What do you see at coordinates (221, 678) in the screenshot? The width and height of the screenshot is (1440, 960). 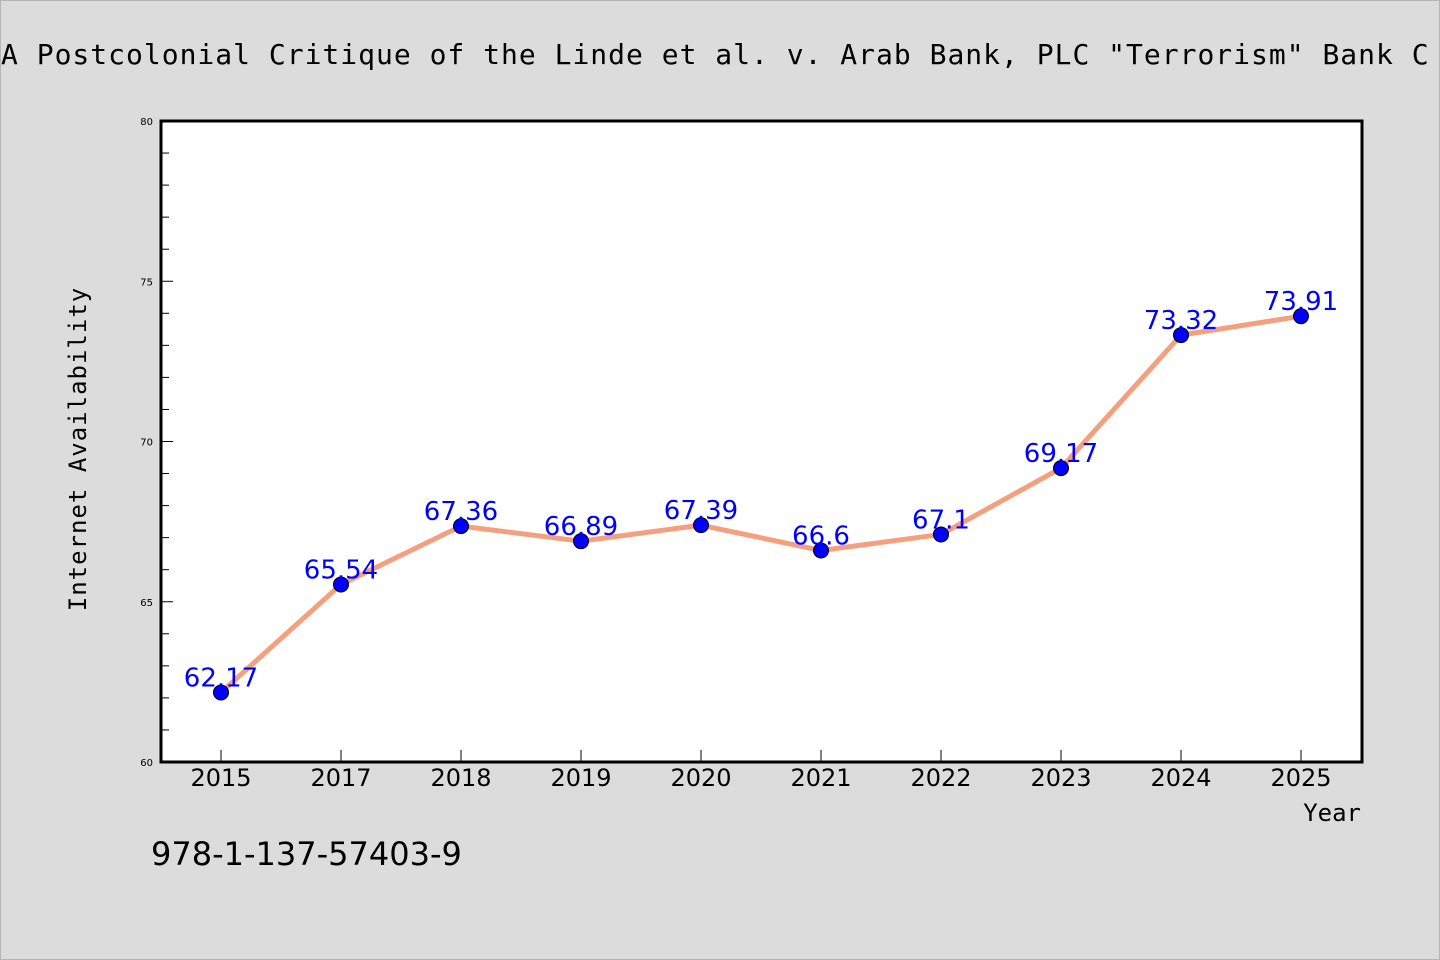 I see `data-label: 62.17` at bounding box center [221, 678].